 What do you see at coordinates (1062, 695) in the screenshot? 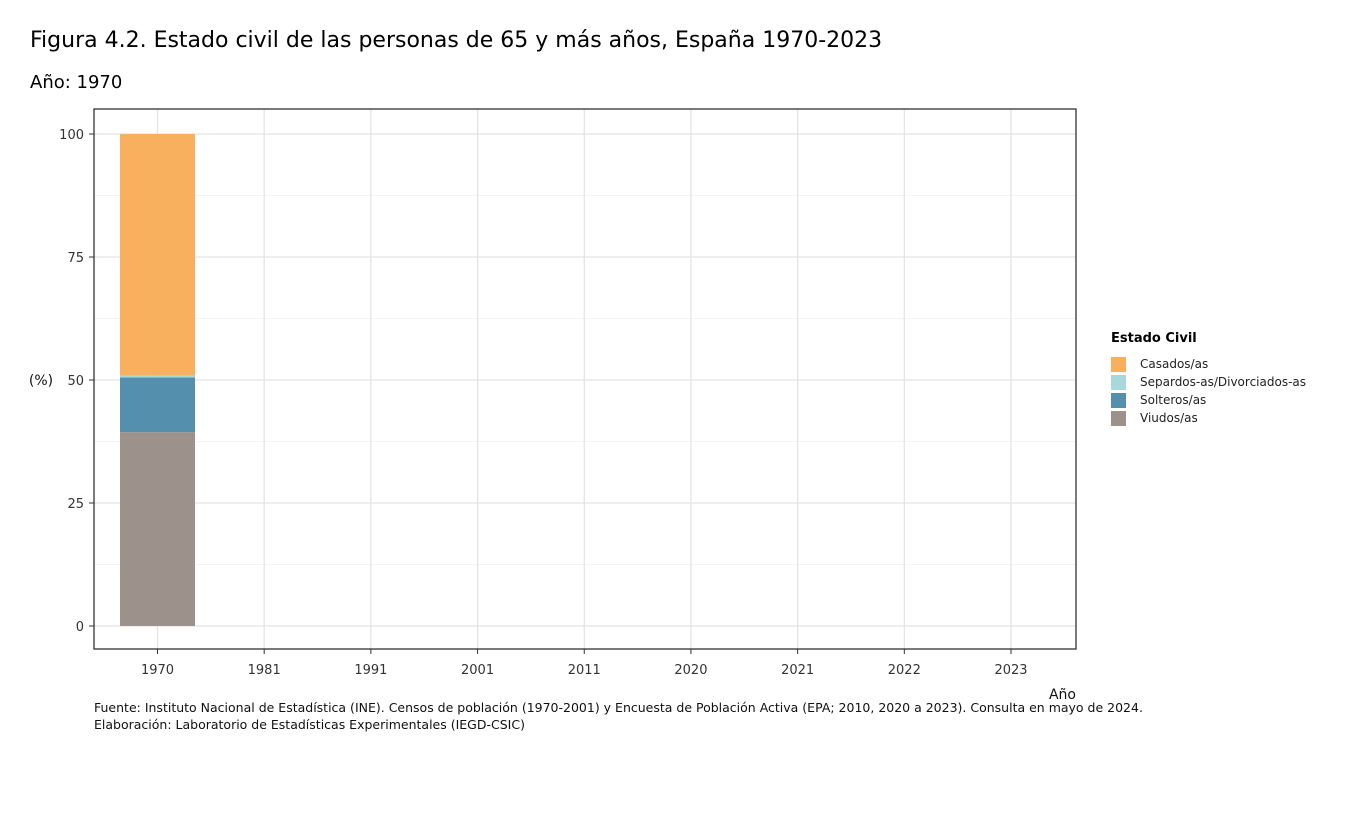
I see `x-axis-label: Año` at bounding box center [1062, 695].